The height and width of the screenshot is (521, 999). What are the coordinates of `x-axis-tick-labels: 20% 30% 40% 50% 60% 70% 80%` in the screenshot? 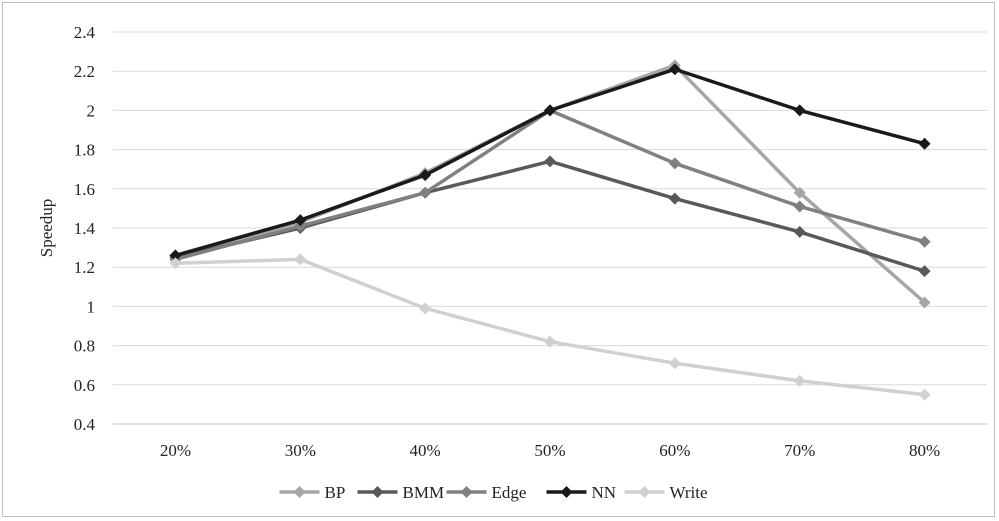 It's located at (550, 450).